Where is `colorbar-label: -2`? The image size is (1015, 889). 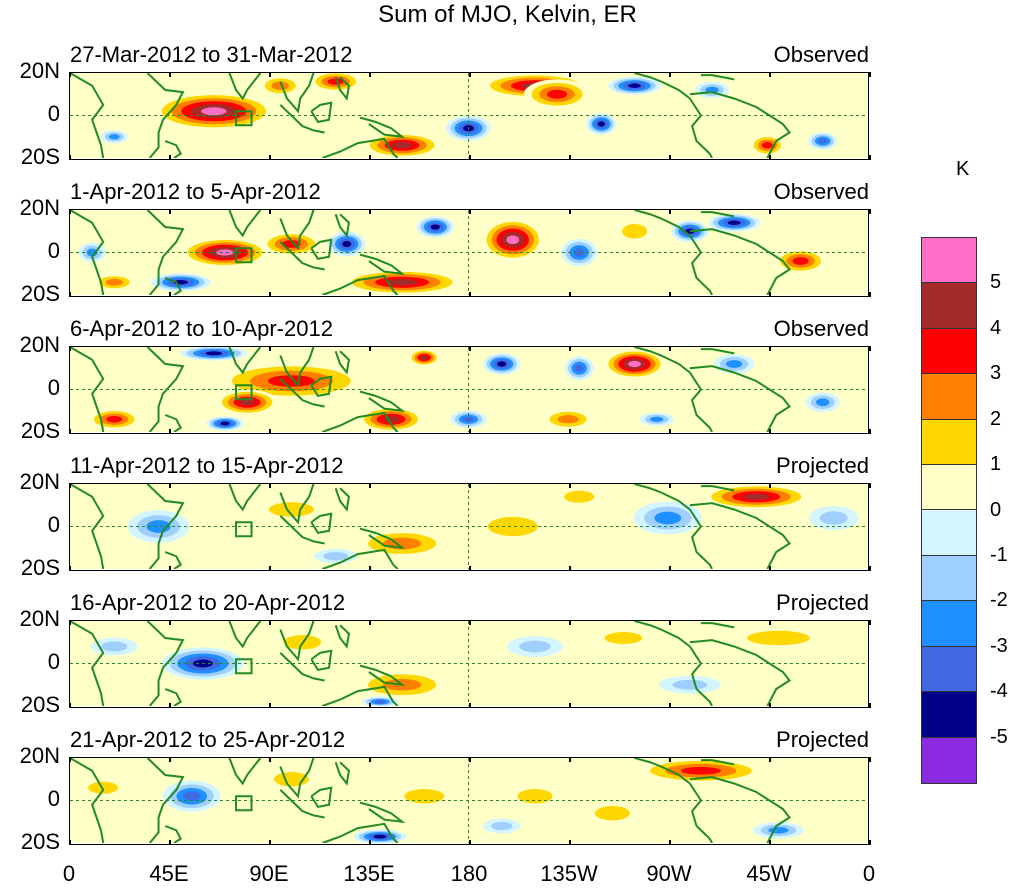 colorbar-label: -2 is located at coordinates (999, 600).